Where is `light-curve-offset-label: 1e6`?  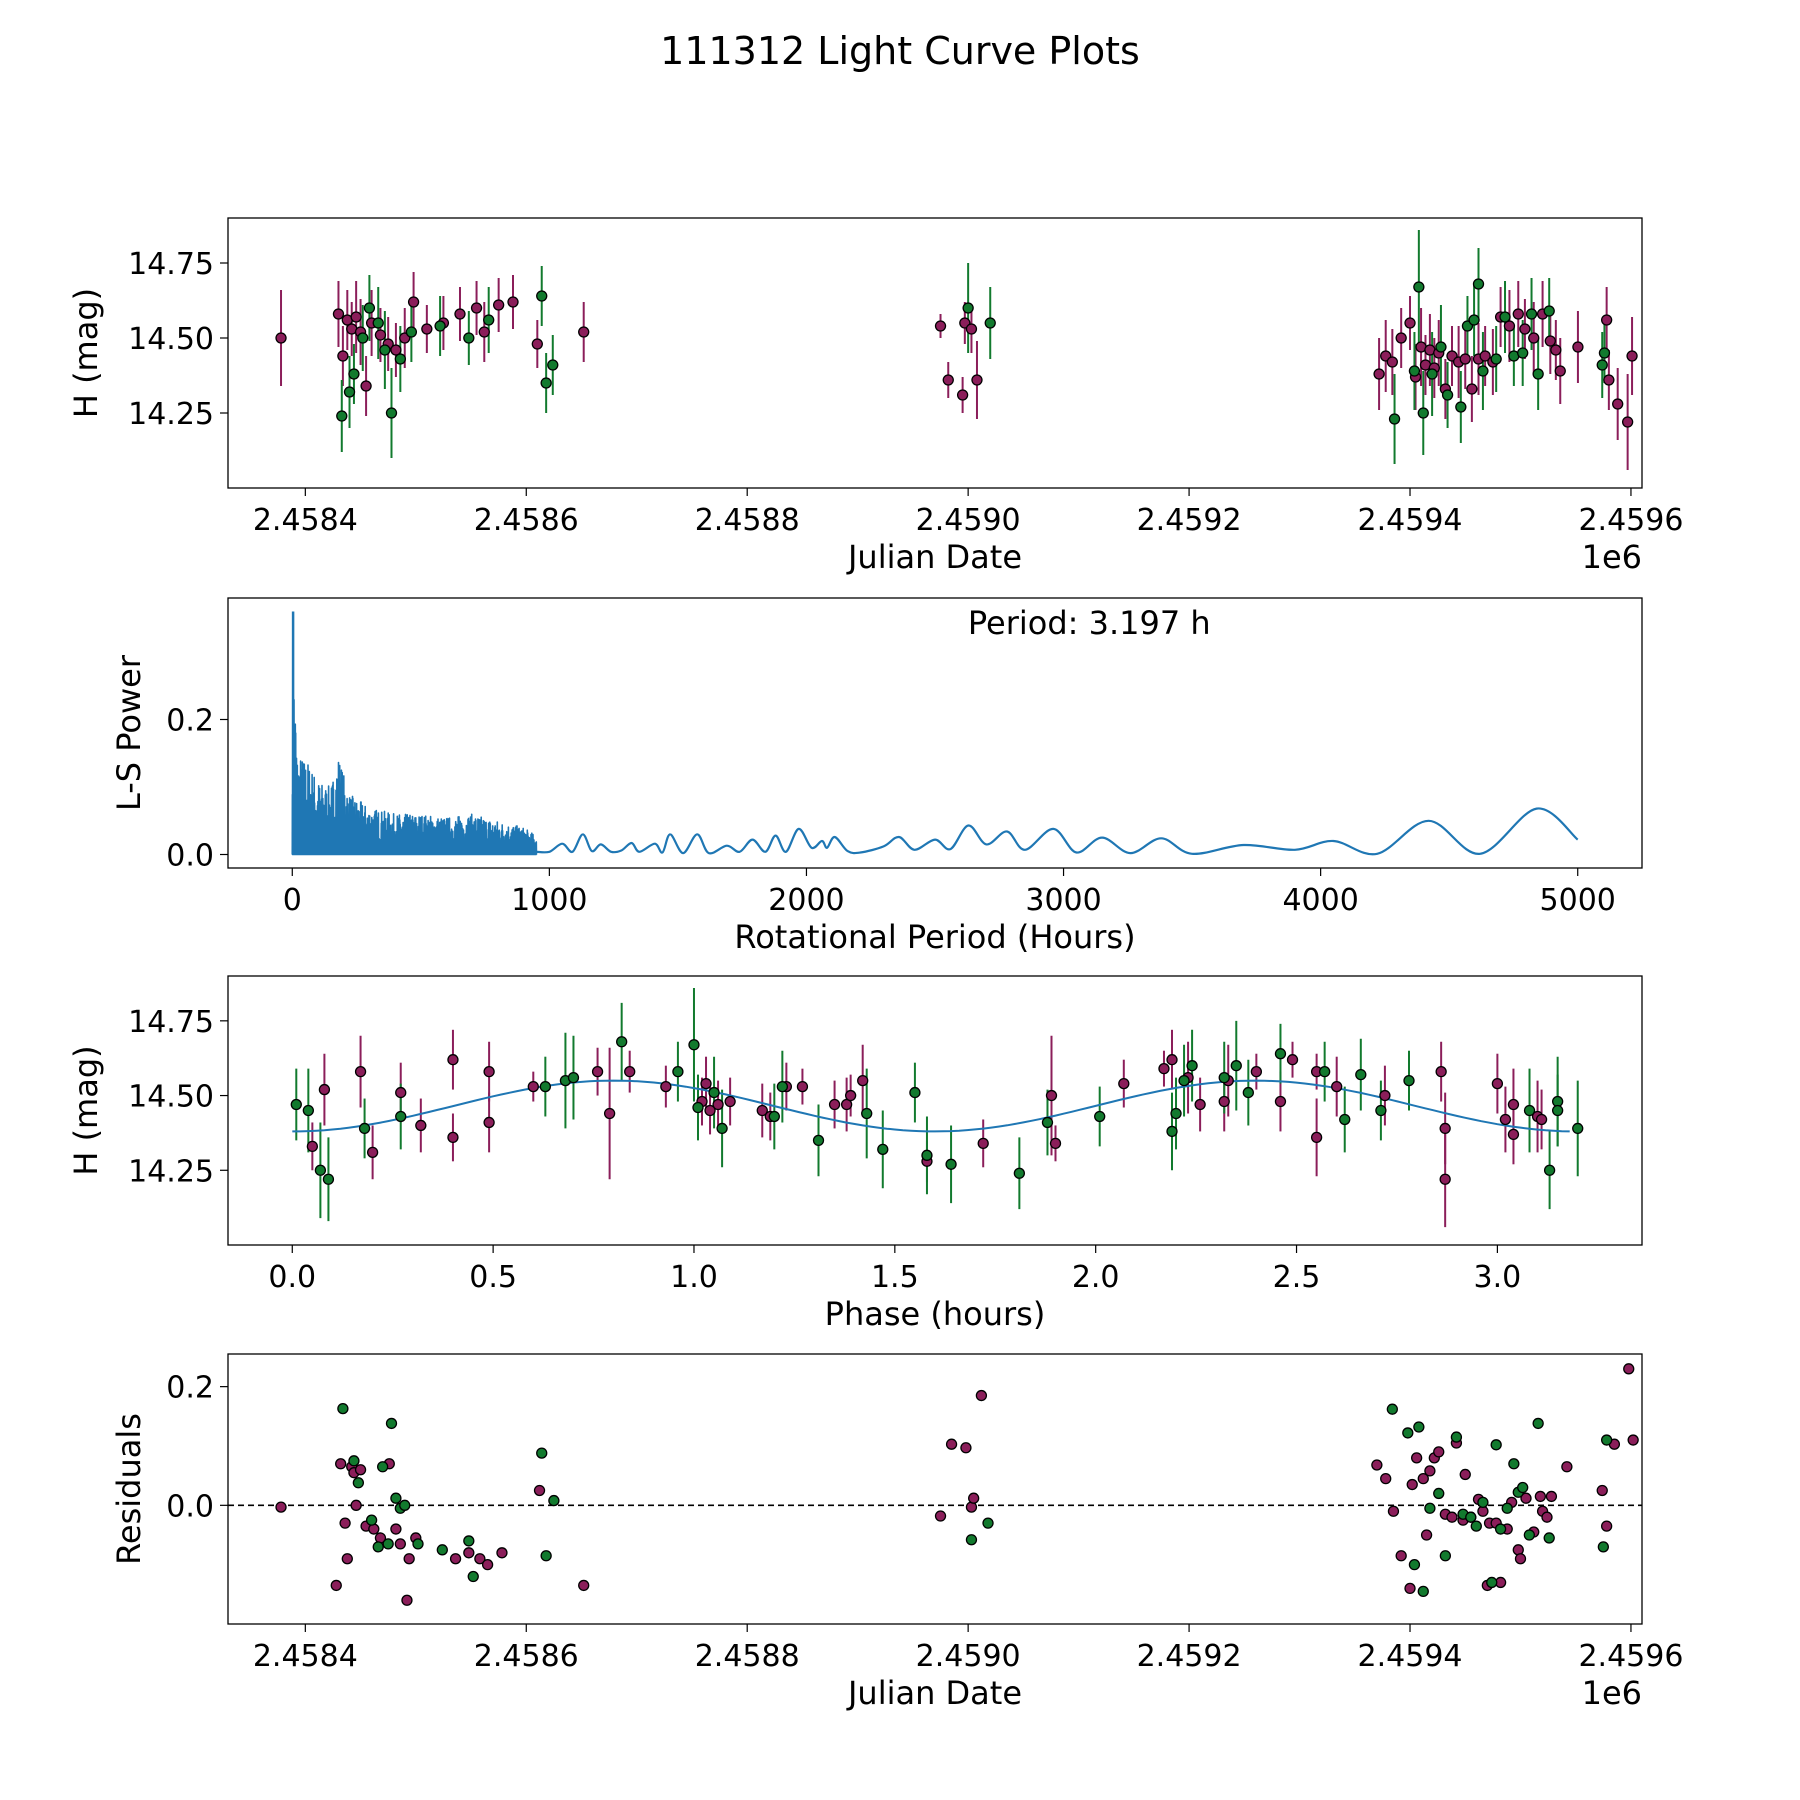
light-curve-offset-label: 1e6 is located at coordinates (1612, 557).